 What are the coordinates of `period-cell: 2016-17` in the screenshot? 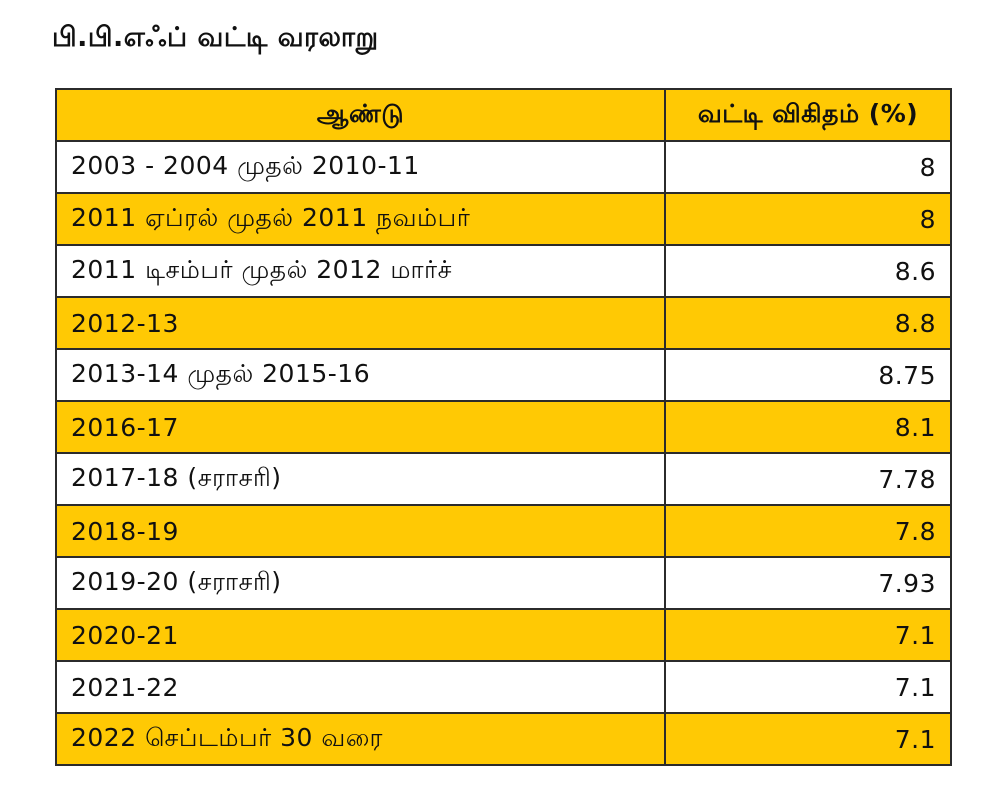 It's located at (360, 427).